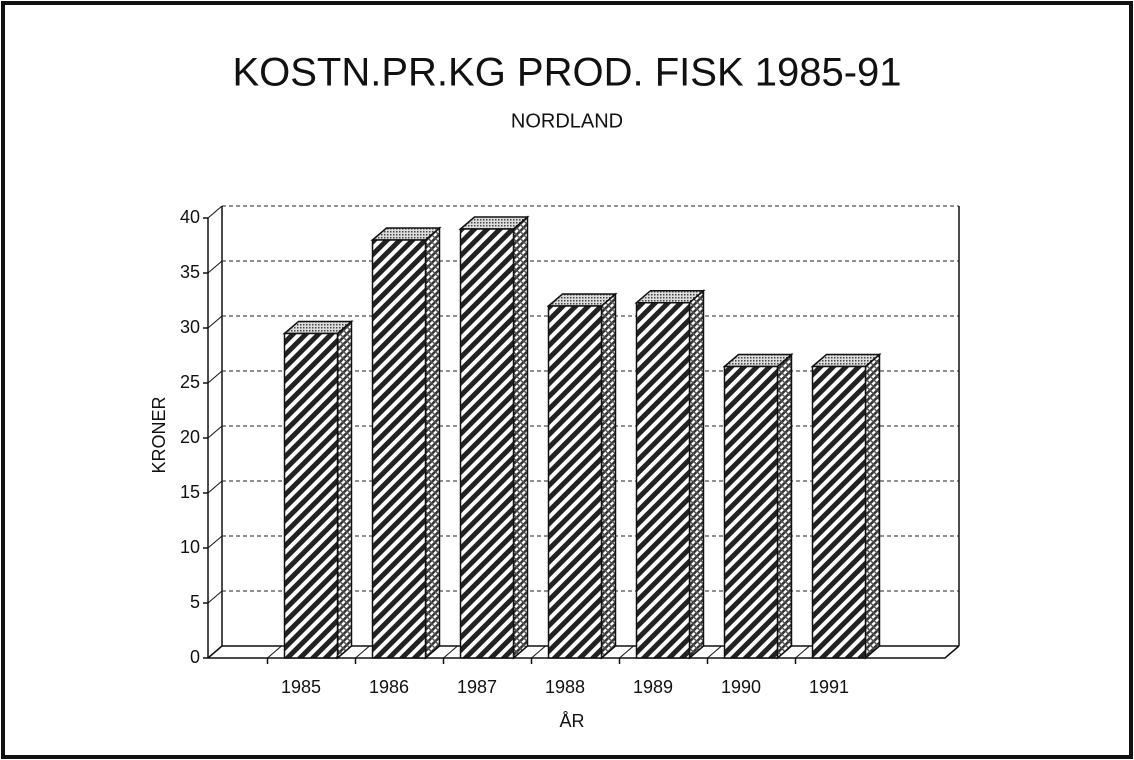 The height and width of the screenshot is (760, 1134). Describe the element at coordinates (195, 657) in the screenshot. I see `y-tick-label: 0` at that location.